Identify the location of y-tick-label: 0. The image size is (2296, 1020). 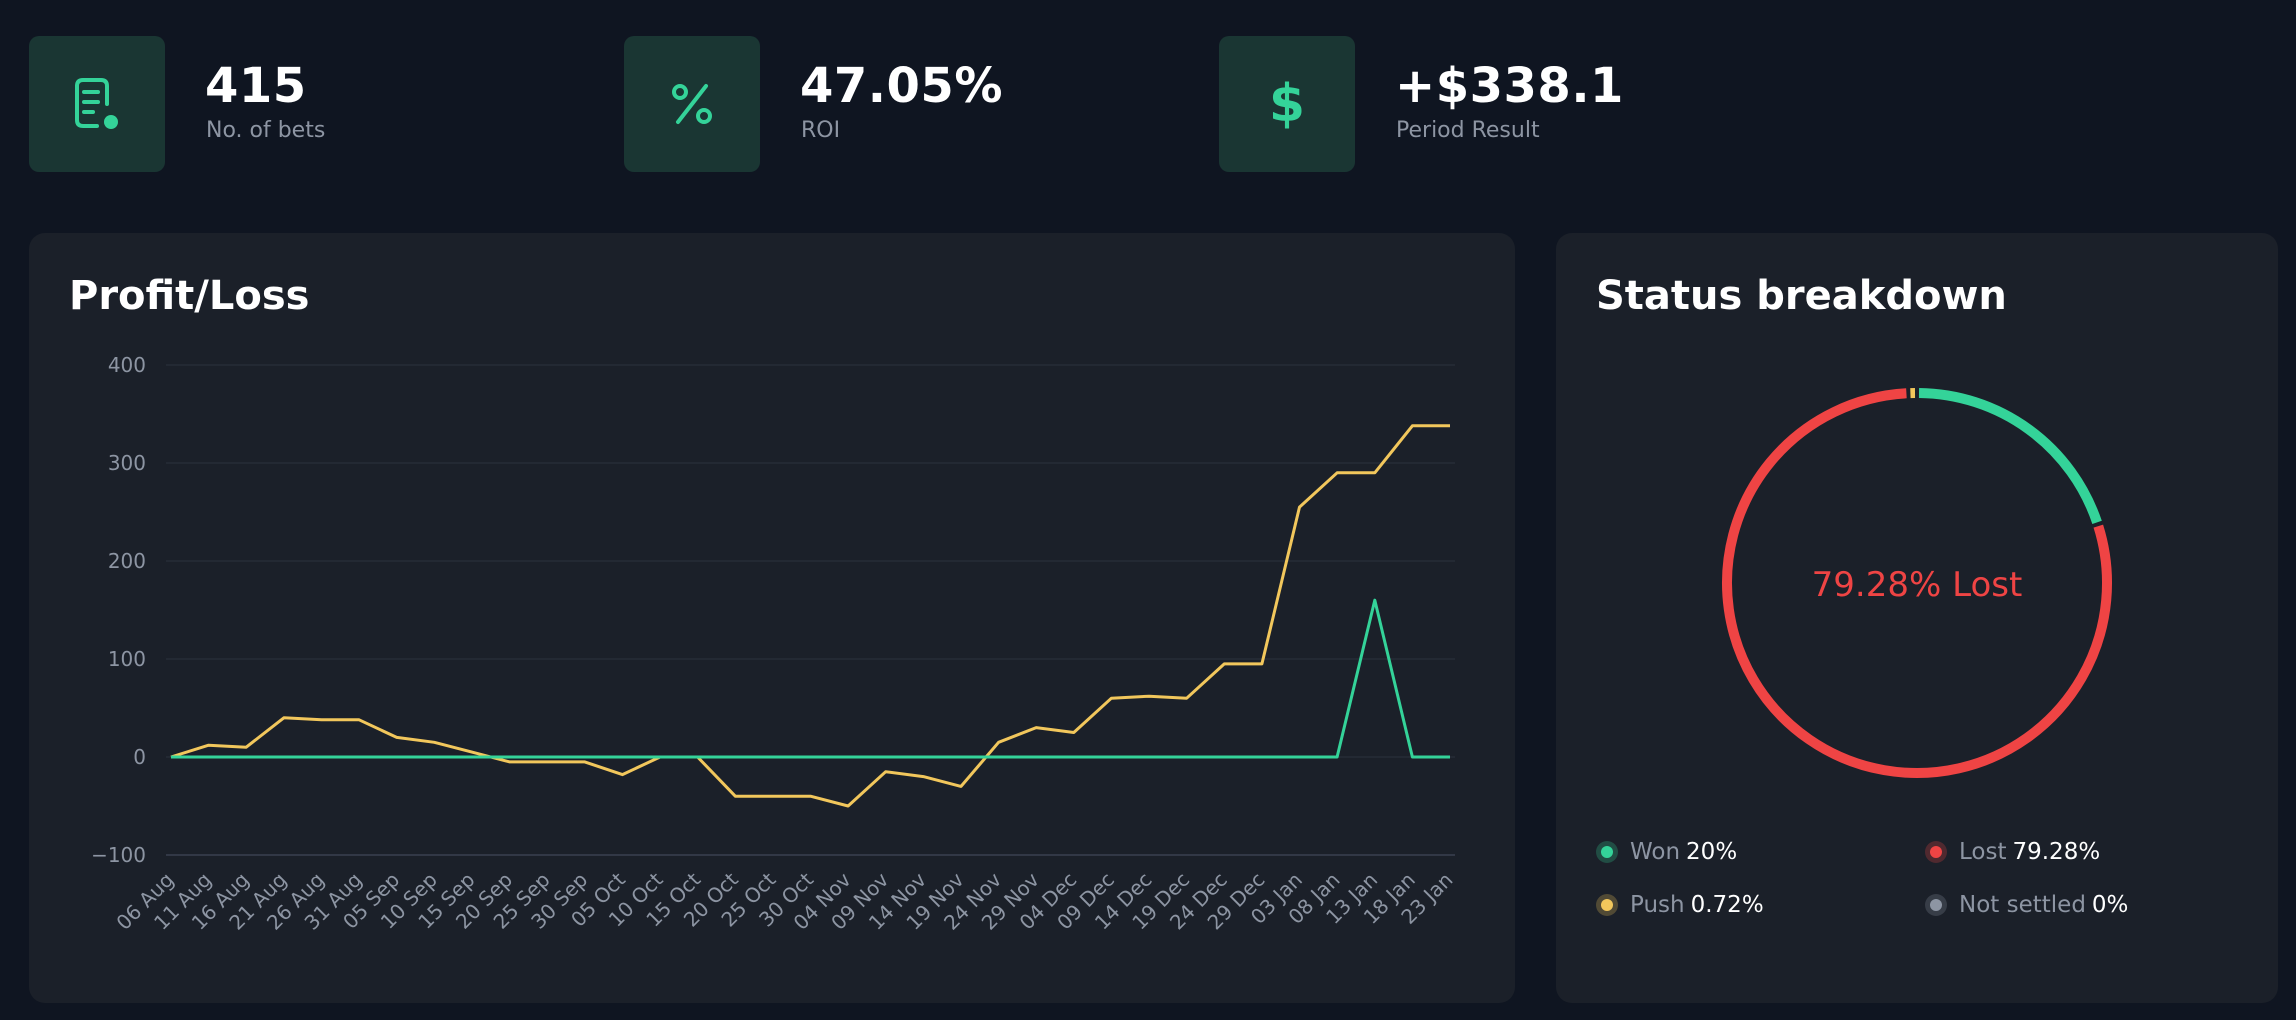
(139, 757).